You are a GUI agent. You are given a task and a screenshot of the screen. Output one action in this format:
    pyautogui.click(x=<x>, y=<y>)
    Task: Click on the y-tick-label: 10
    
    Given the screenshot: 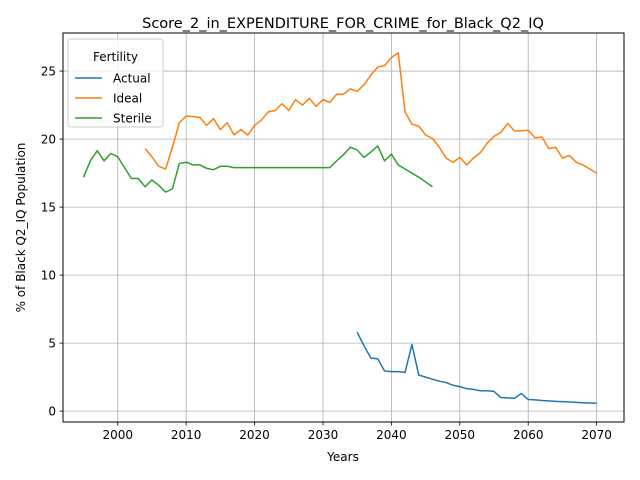 What is the action you would take?
    pyautogui.click(x=48, y=276)
    